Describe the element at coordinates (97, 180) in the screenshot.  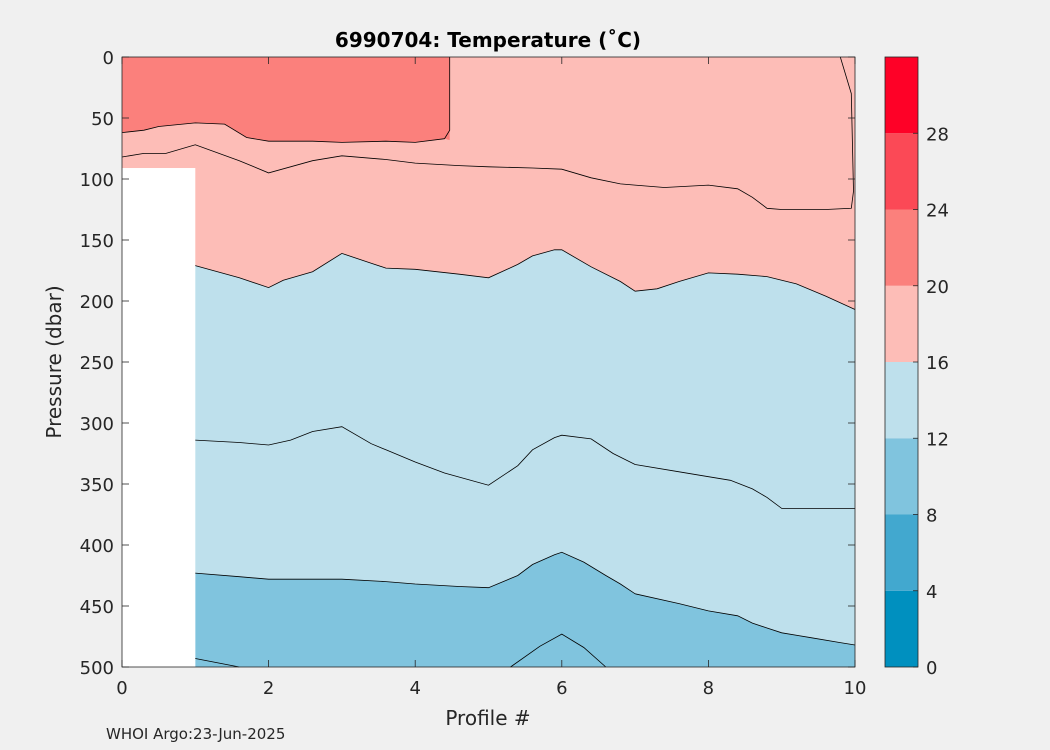
I see `y-tick-label: 100` at that location.